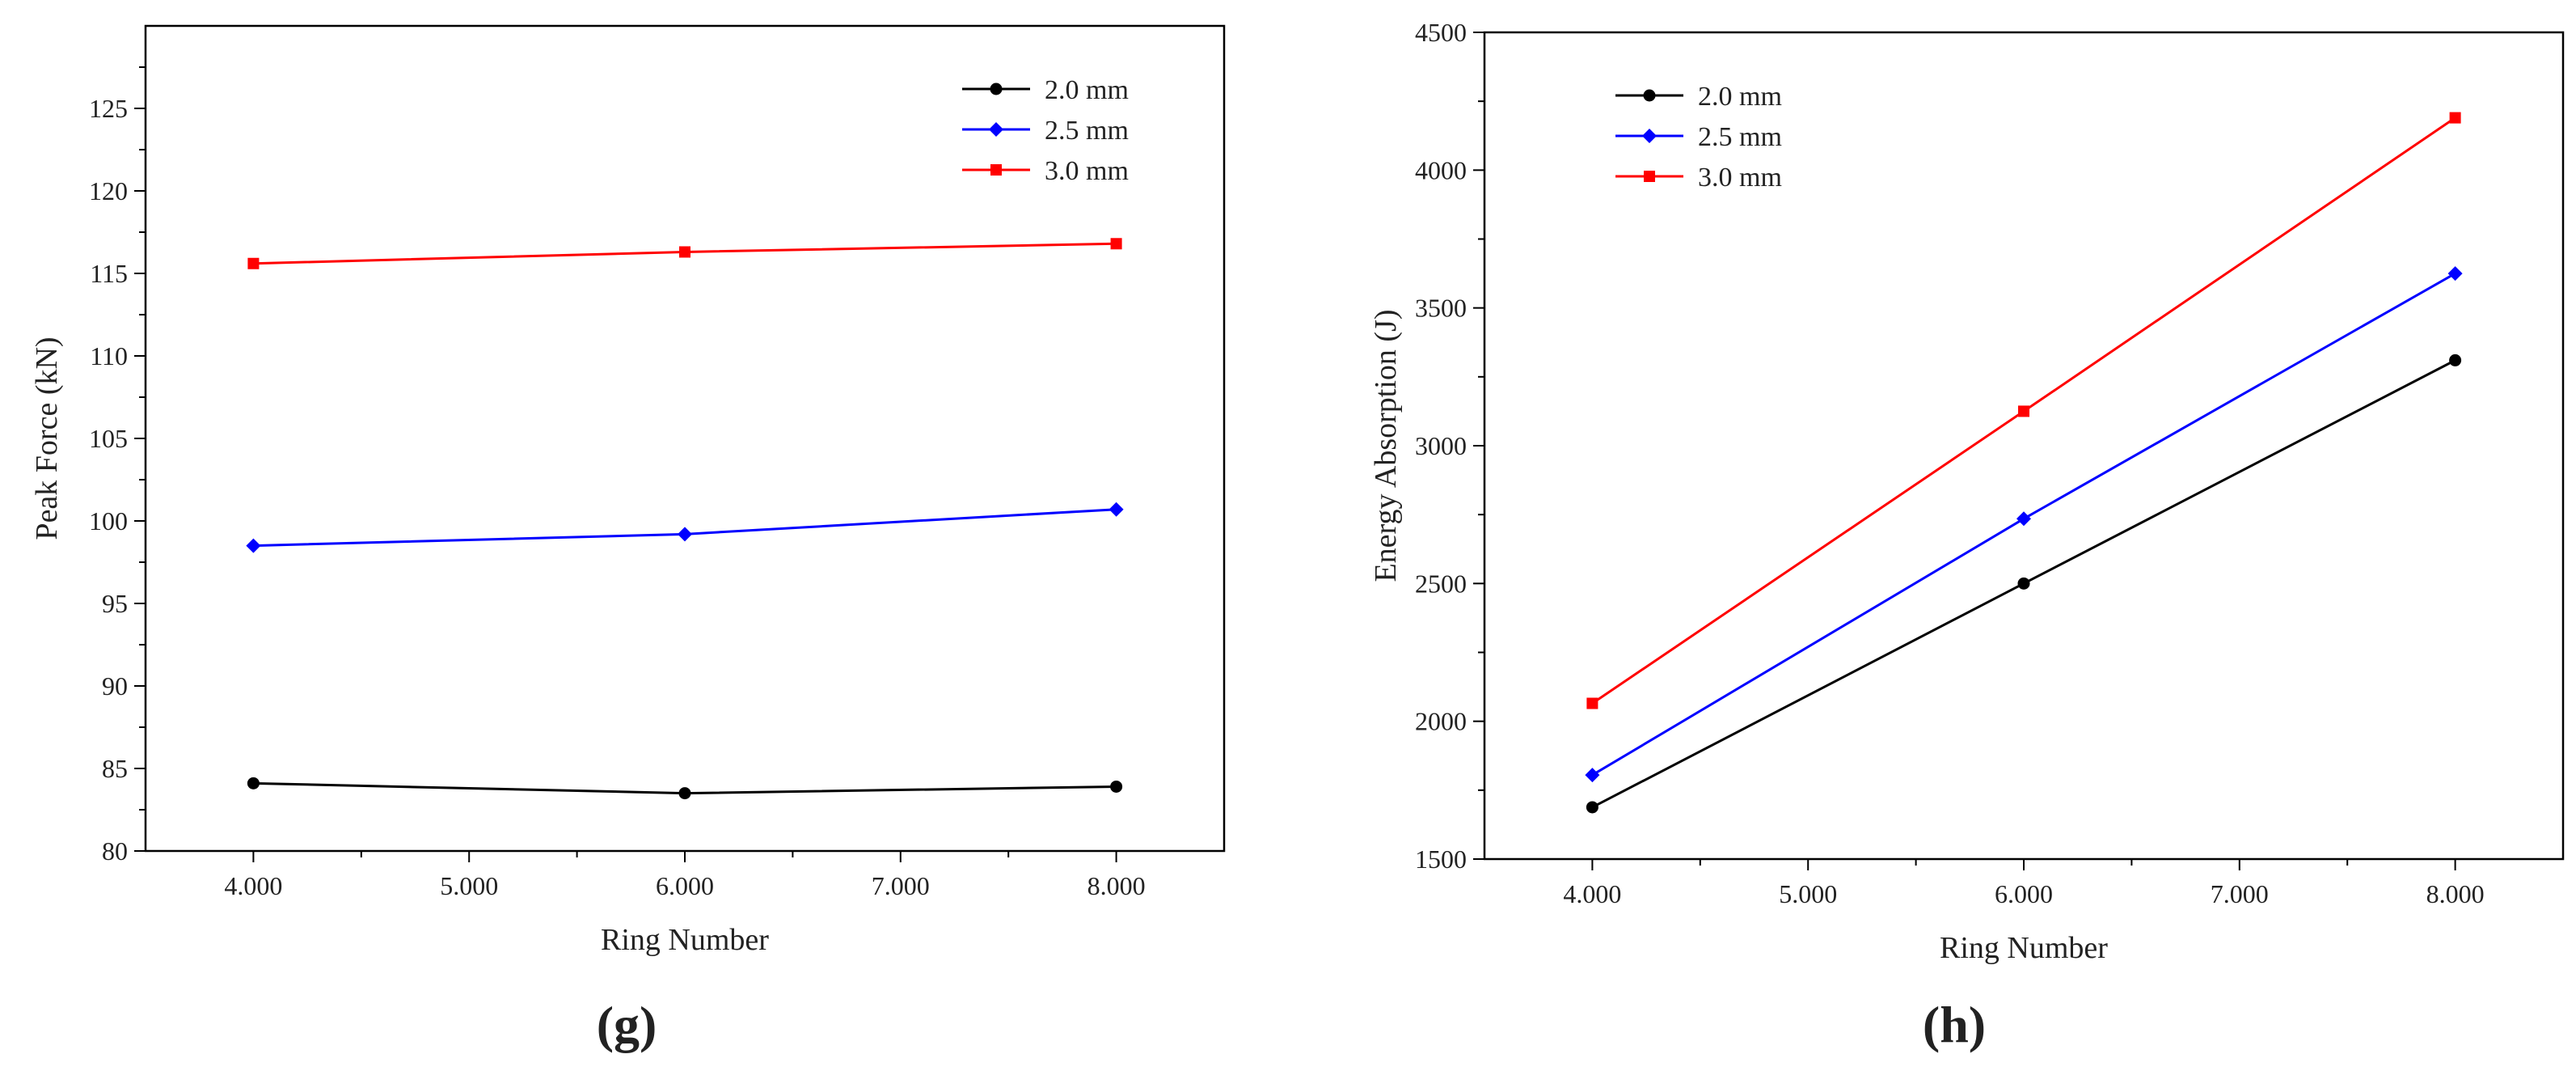  Describe the element at coordinates (115, 686) in the screenshot. I see `y-tick-label: 90` at that location.